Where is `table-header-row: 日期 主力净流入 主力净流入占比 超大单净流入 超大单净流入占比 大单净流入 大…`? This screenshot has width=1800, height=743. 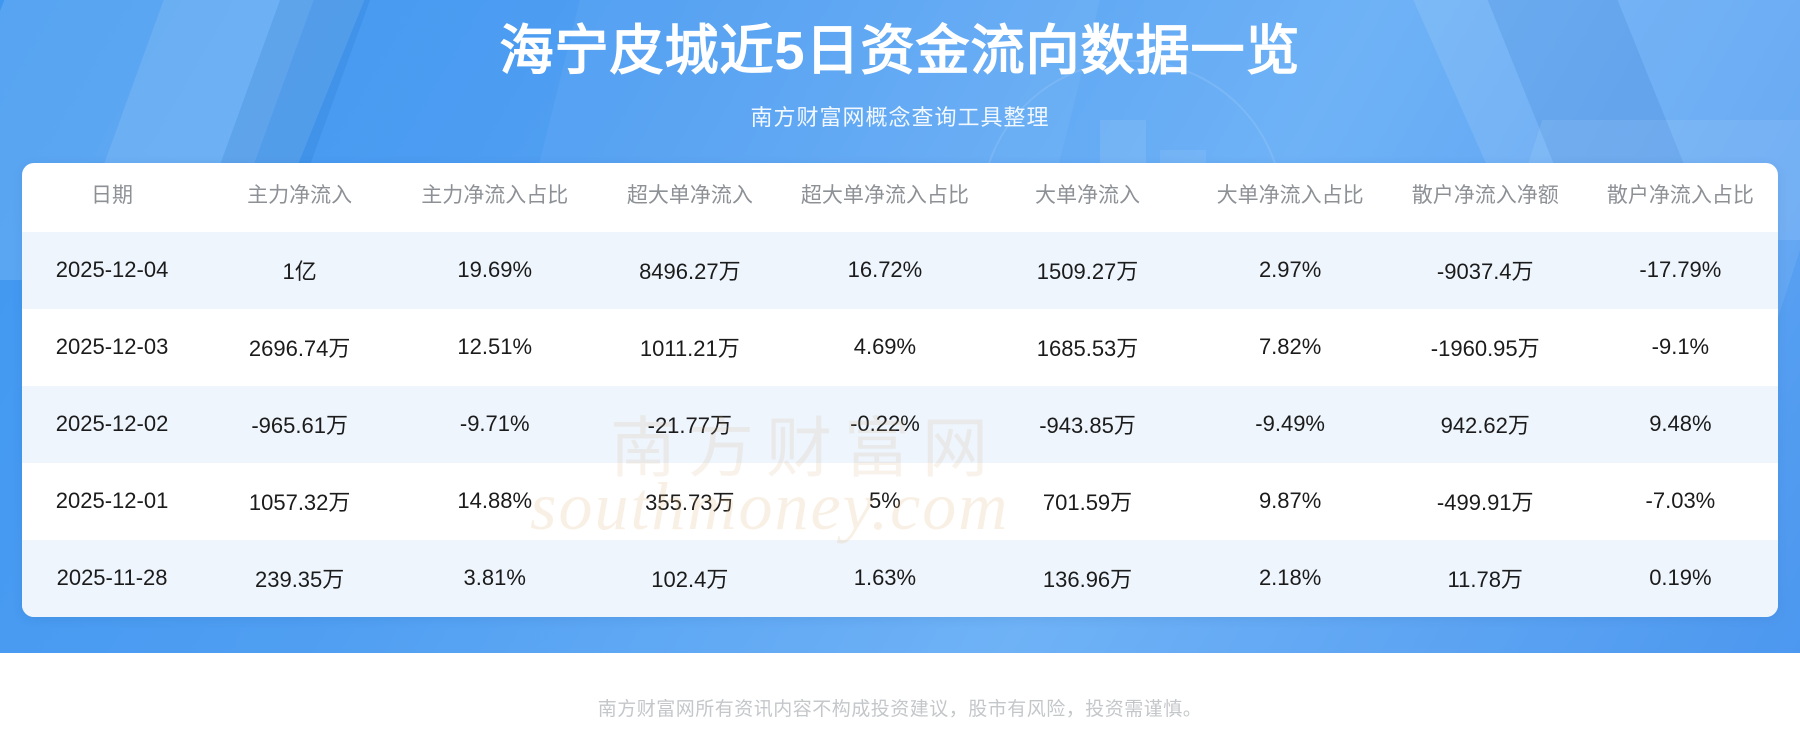 table-header-row: 日期 主力净流入 主力净流入占比 超大单净流入 超大单净流入占比 大单净流入 大… is located at coordinates (900, 197).